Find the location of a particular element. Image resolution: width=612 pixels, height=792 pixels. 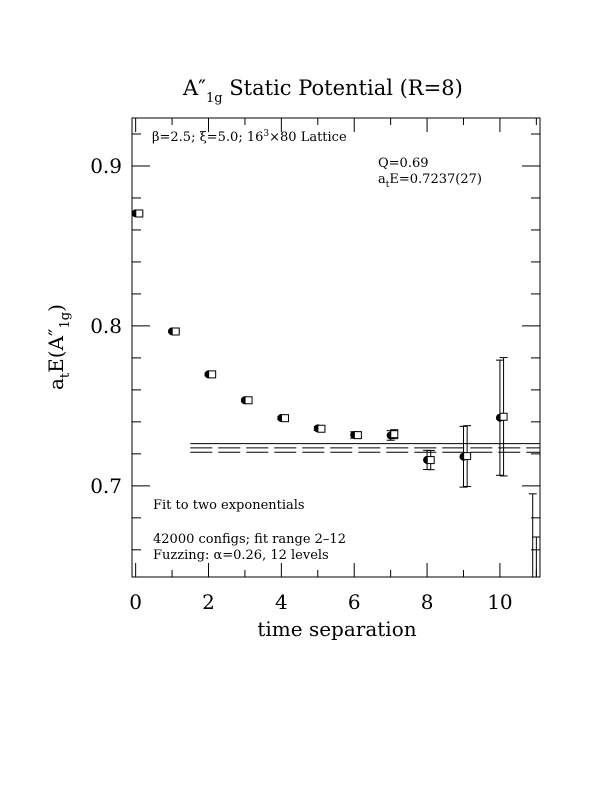

fuzzing-annotation: Fuzzing: α=0.26, 12 levels is located at coordinates (241, 555).